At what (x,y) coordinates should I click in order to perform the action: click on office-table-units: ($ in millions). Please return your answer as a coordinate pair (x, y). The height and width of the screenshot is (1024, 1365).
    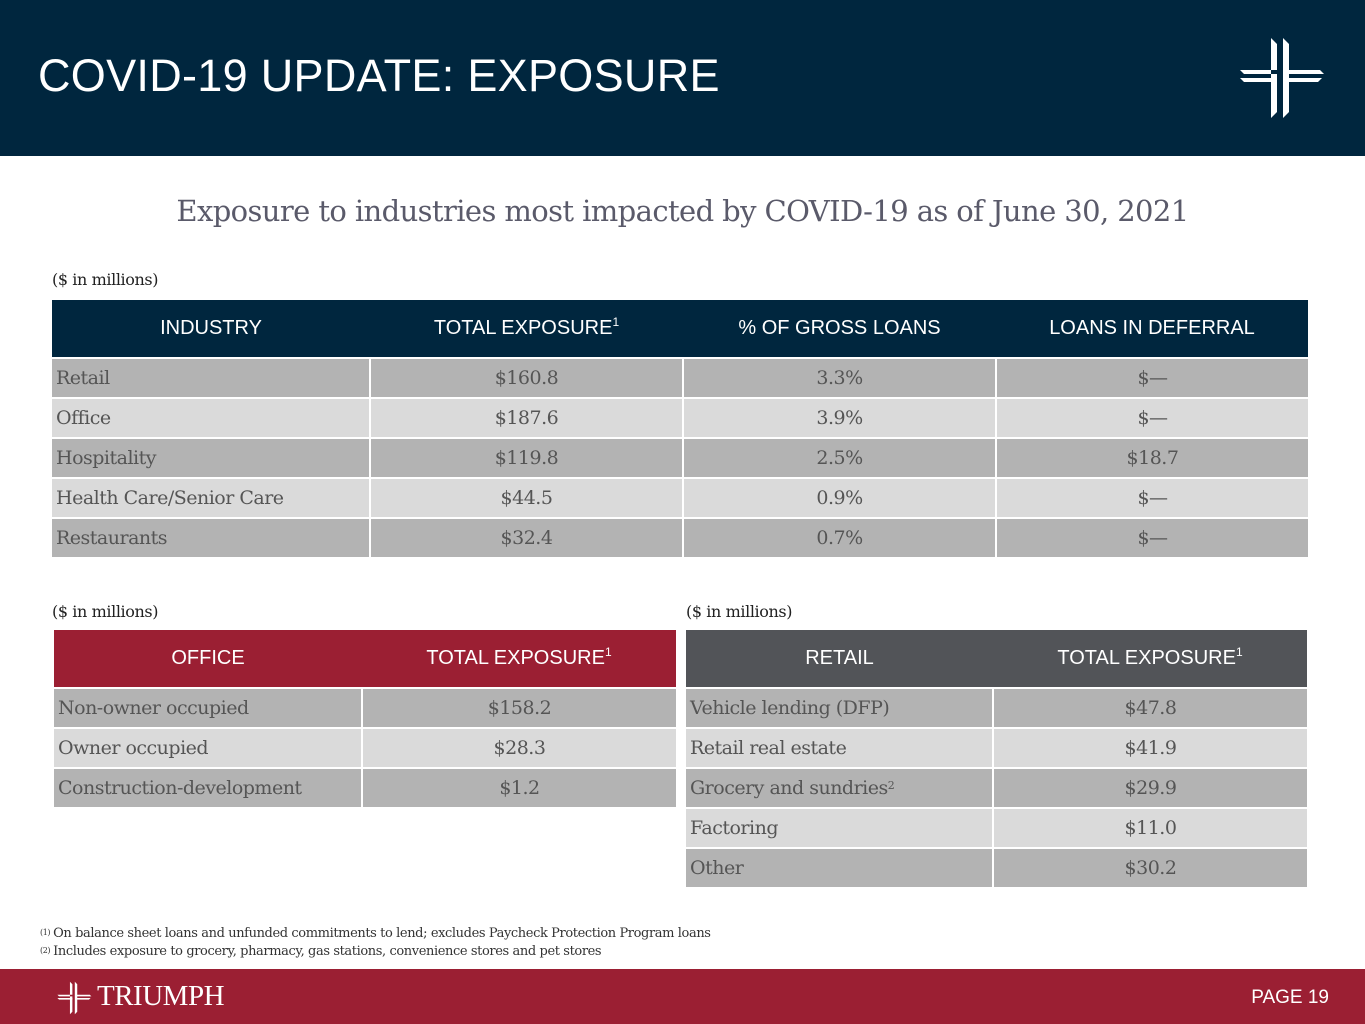
    Looking at the image, I should click on (105, 611).